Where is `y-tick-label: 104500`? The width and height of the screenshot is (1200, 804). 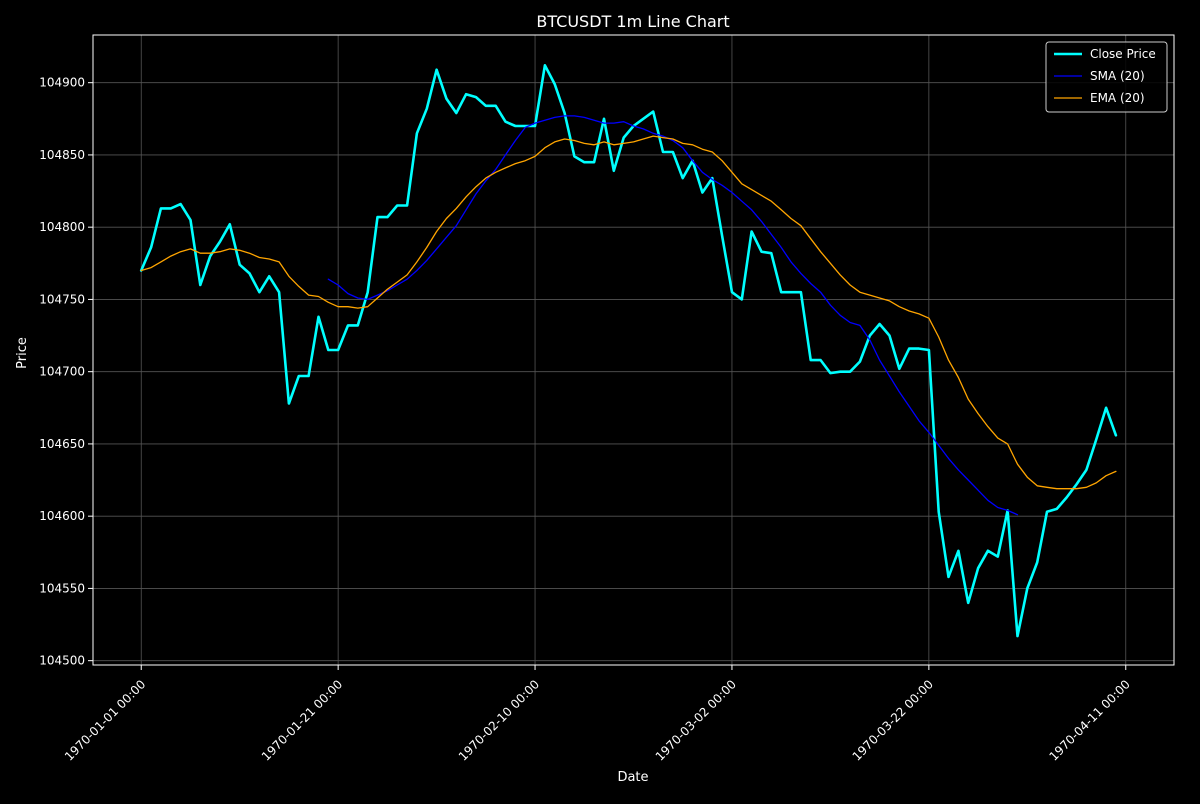
y-tick-label: 104500 is located at coordinates (62, 661).